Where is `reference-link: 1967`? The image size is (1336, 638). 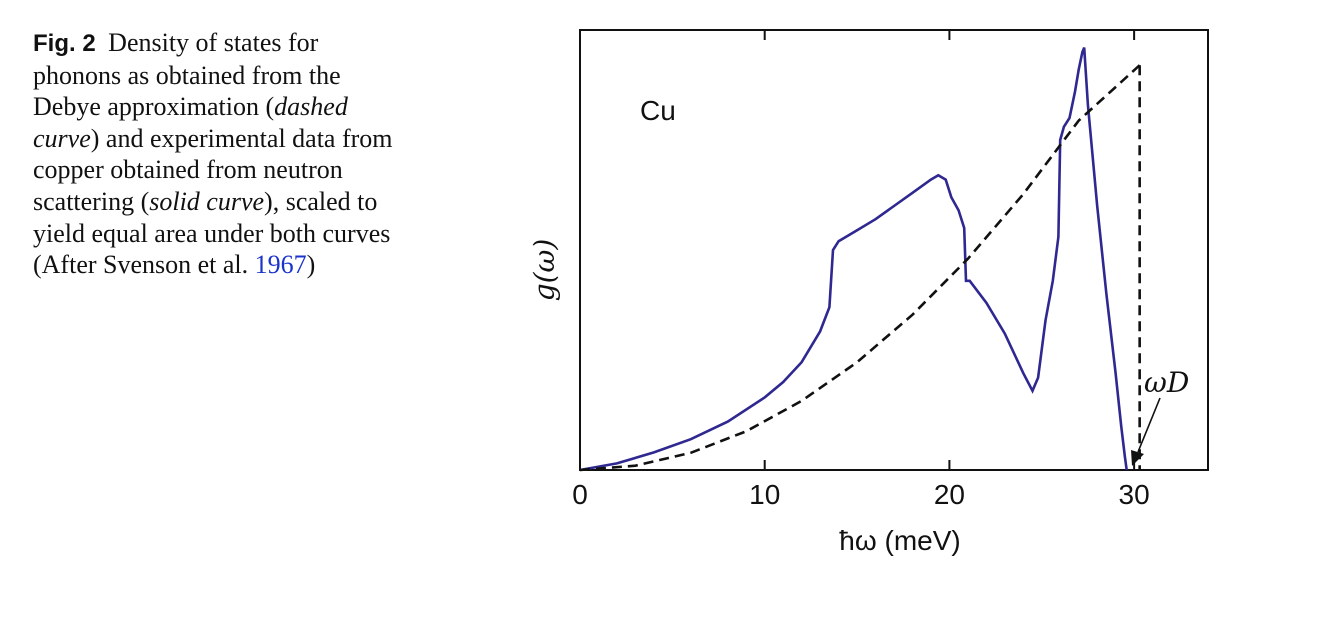
reference-link: 1967 is located at coordinates (280, 265).